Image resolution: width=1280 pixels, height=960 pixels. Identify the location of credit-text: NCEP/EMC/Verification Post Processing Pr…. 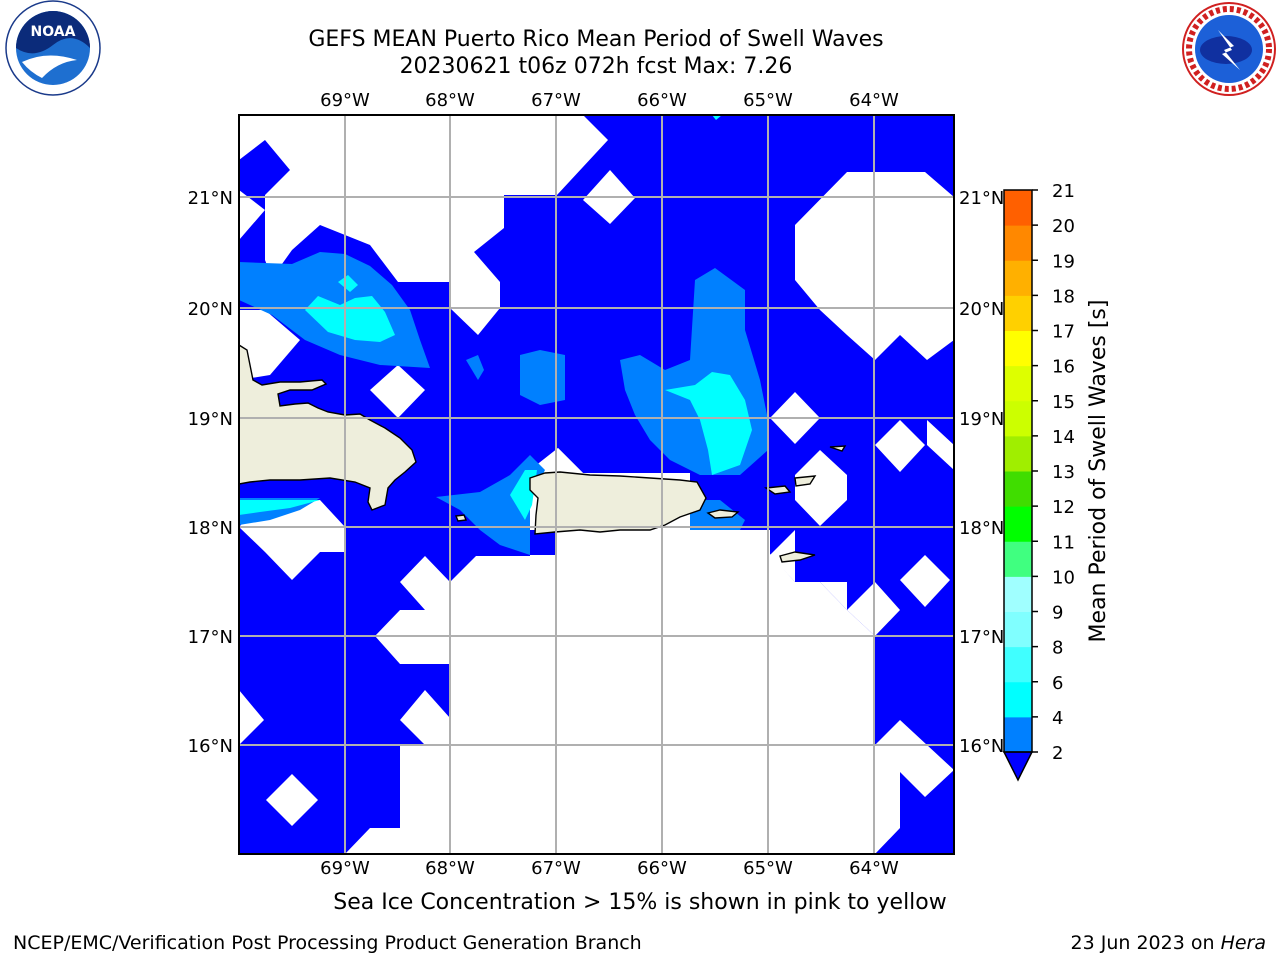
(327, 943).